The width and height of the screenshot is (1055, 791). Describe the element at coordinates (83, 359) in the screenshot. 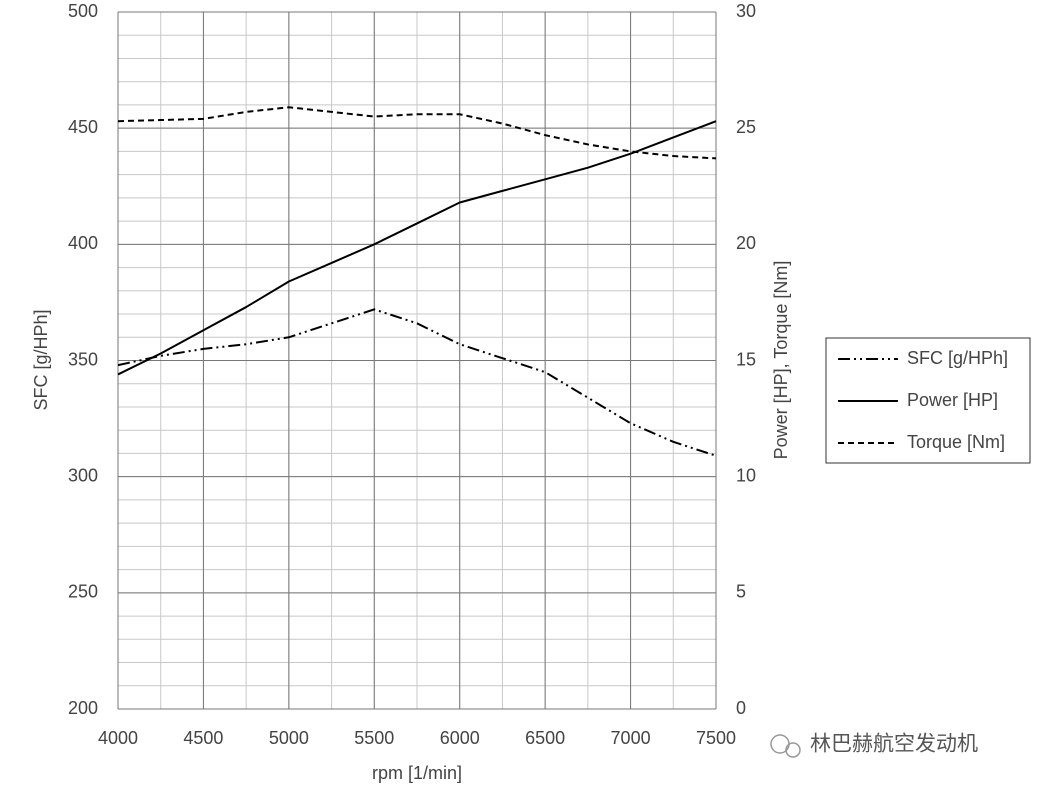

I see `y-tick-label: 350` at that location.